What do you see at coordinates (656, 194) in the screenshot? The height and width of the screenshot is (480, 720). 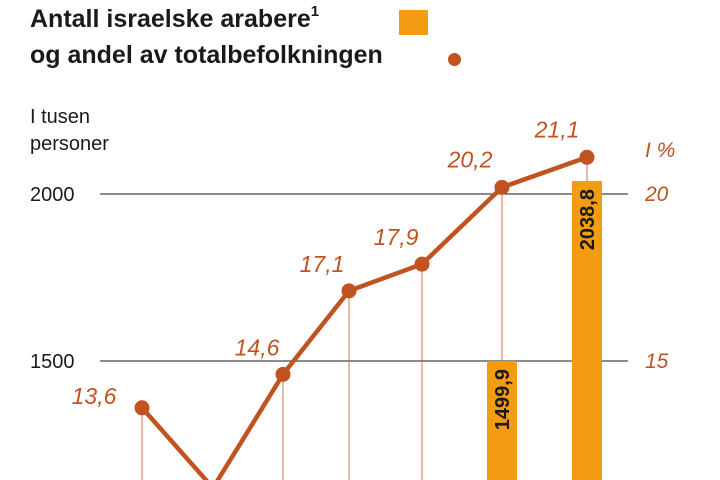 I see `y2-tick-label: 20` at bounding box center [656, 194].